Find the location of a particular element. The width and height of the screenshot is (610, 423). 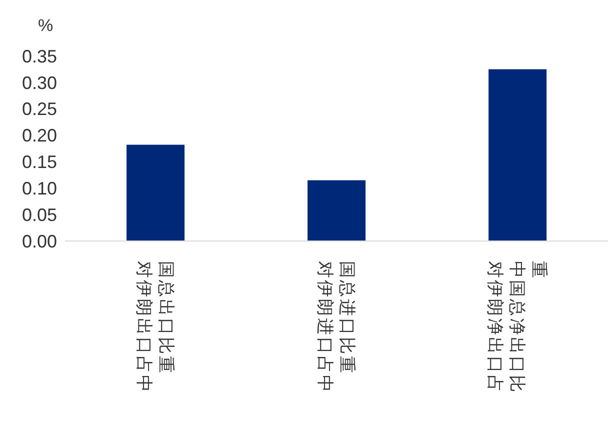

x-tick-label: 对伊朗净出口占中国总净出口比重 is located at coordinates (517, 327).